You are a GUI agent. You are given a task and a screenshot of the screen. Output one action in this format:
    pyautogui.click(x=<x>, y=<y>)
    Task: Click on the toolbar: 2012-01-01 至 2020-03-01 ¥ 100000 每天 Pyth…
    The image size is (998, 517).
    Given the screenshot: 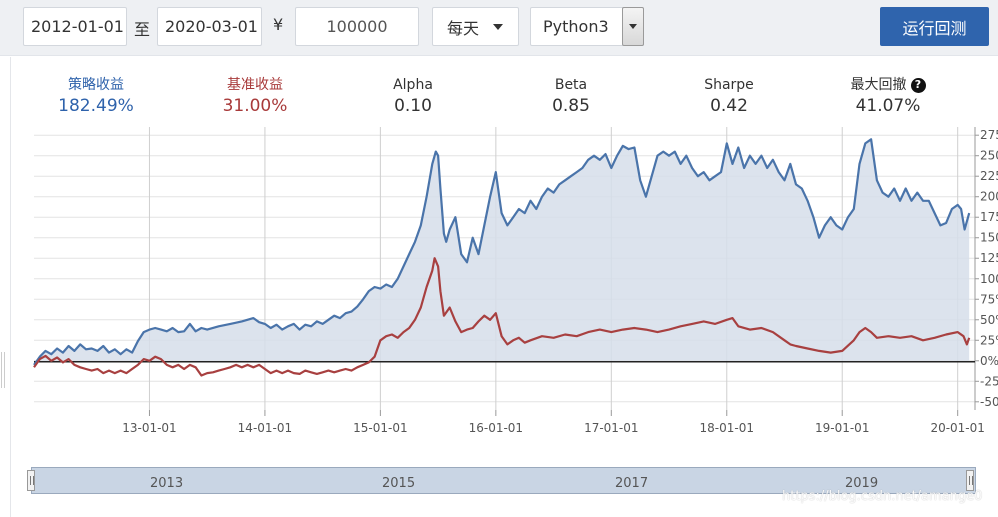 What is the action you would take?
    pyautogui.click(x=499, y=28)
    